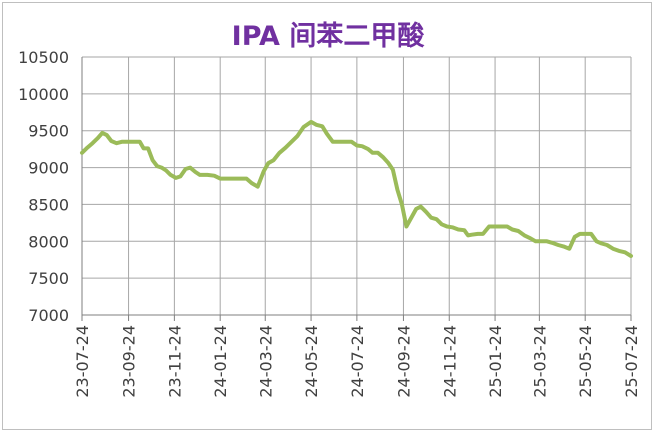  Describe the element at coordinates (43, 94) in the screenshot. I see `y-tick-label: 10000` at that location.